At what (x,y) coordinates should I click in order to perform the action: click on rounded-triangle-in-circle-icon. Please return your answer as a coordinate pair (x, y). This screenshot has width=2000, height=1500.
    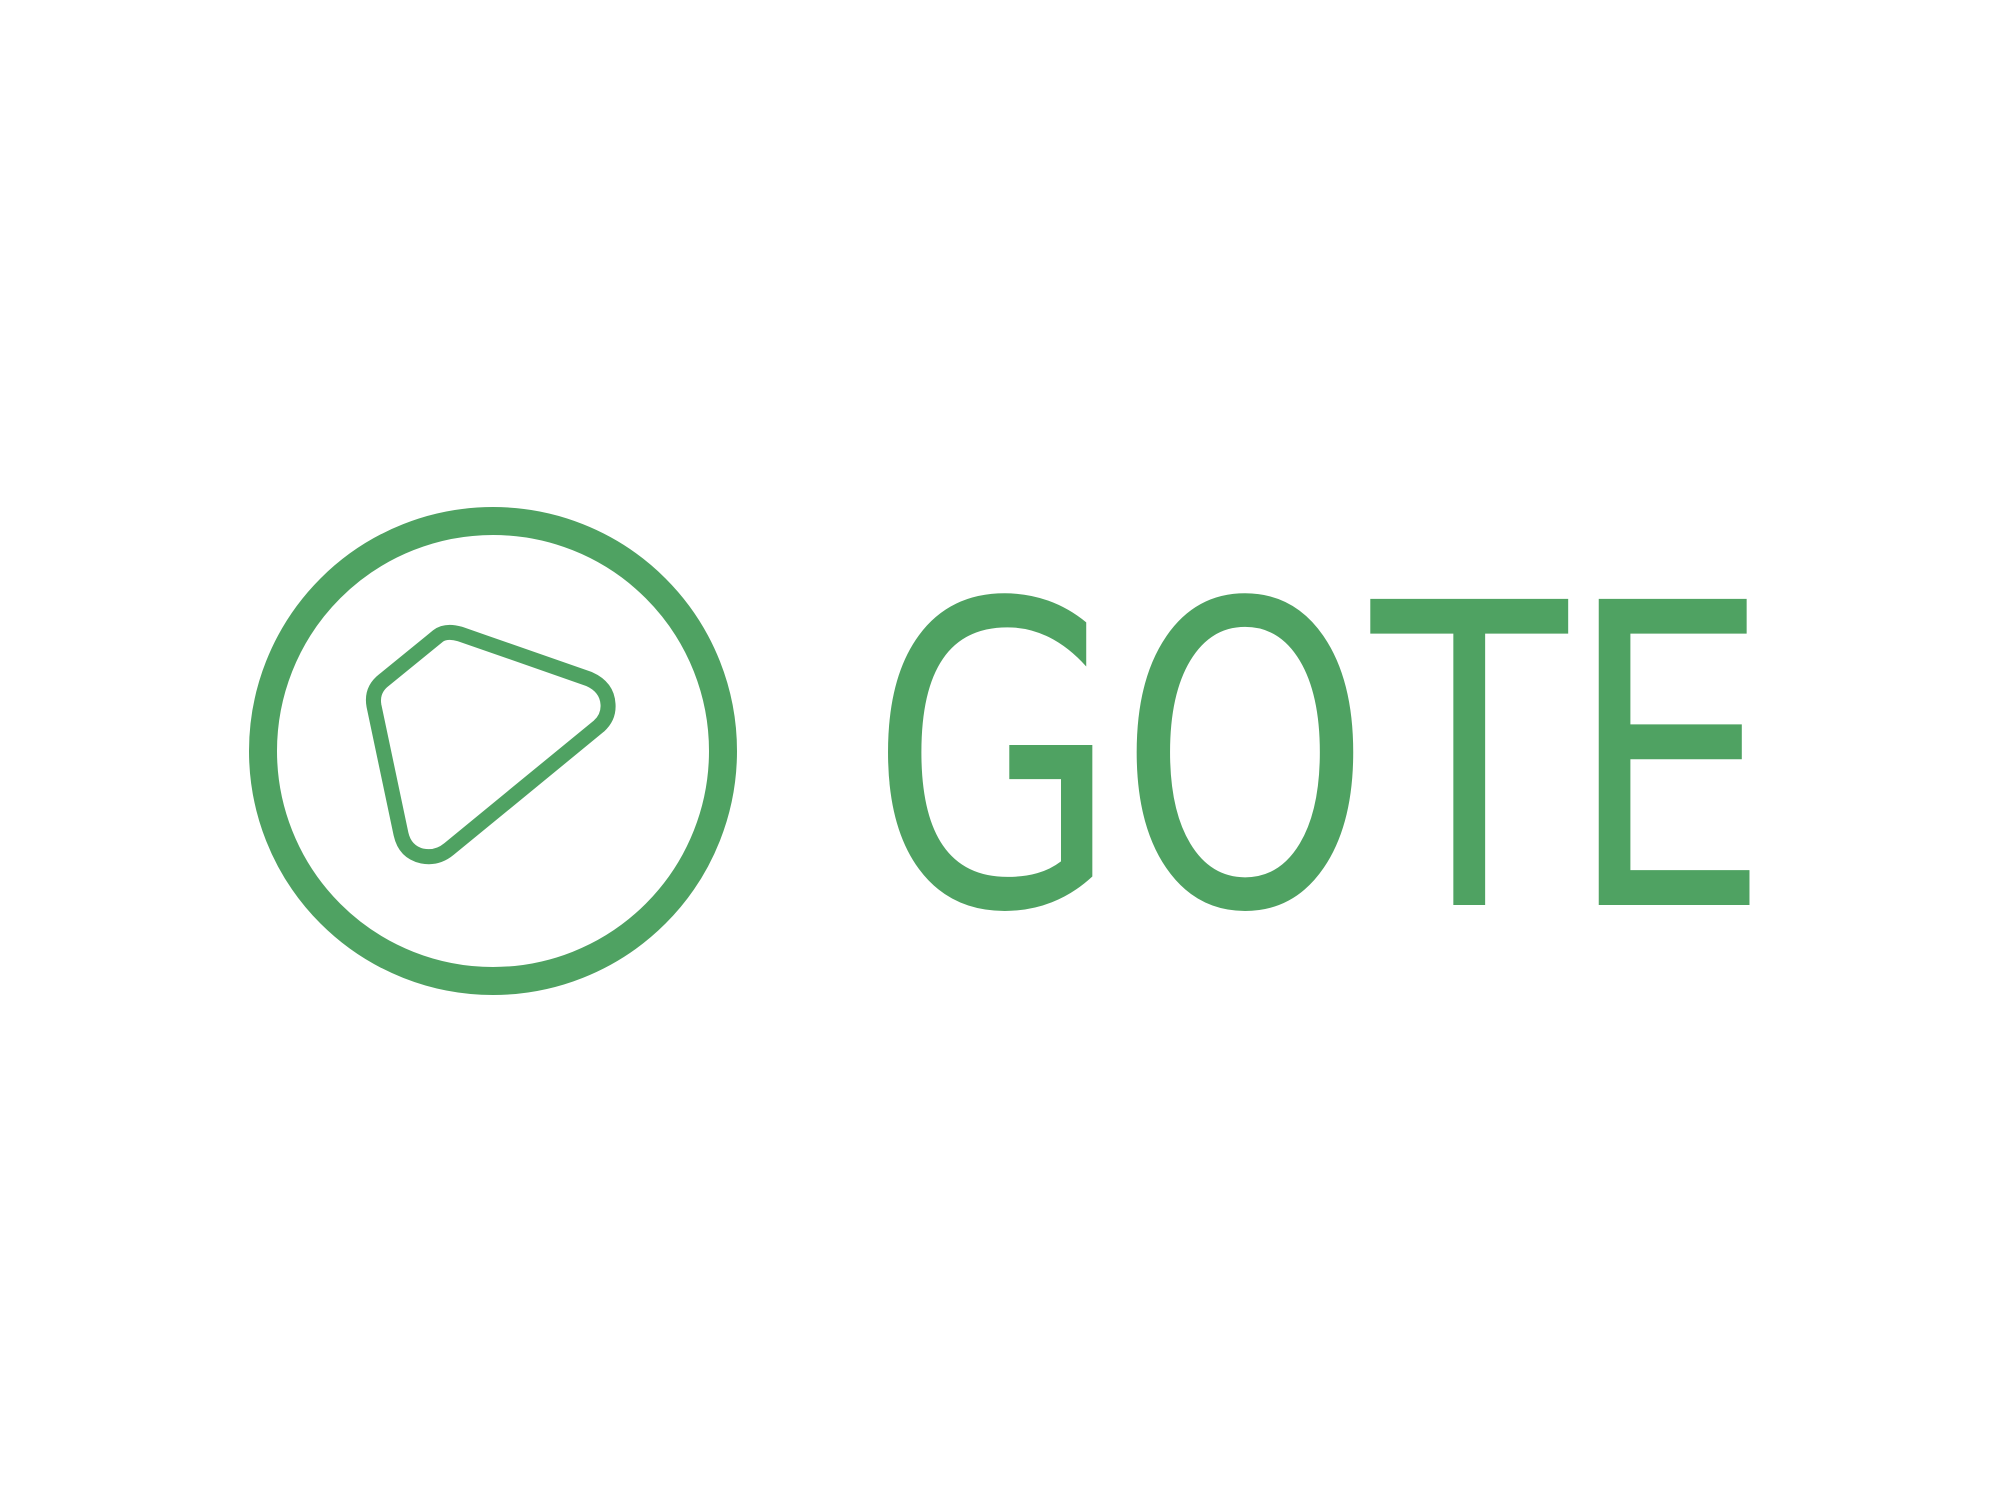
    Looking at the image, I should click on (493, 751).